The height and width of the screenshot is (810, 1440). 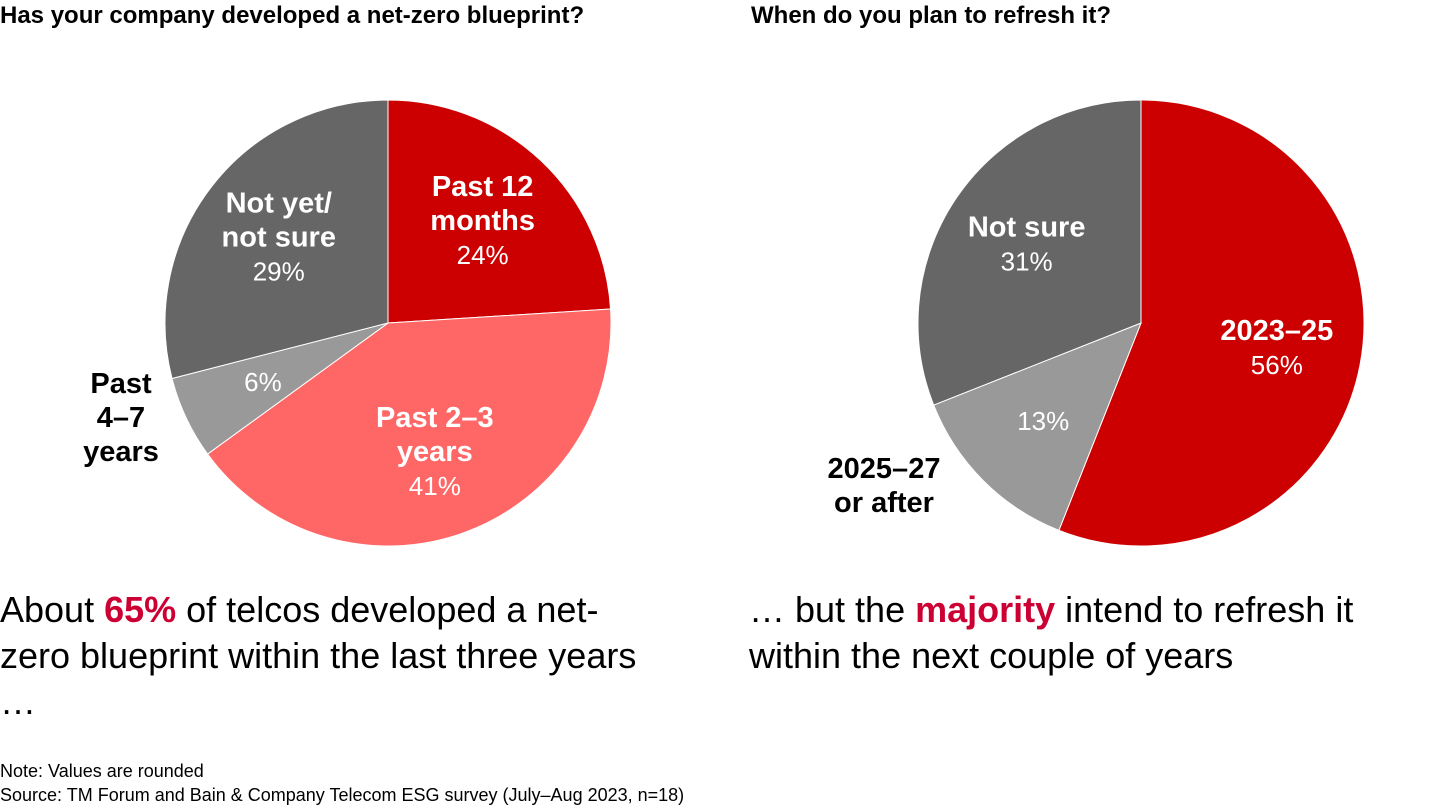 I want to click on pie1-slice-2-pct: 6%, so click(x=263, y=382).